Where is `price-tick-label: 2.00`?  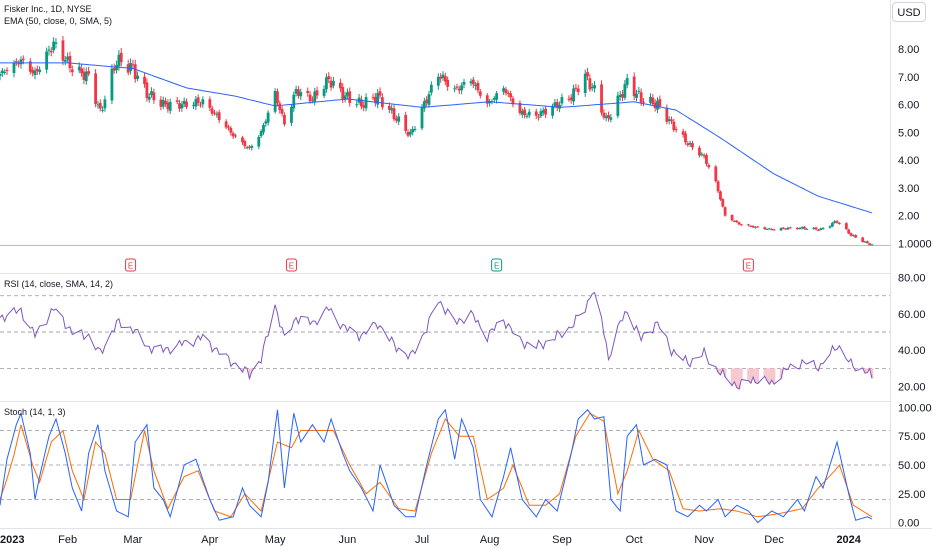
price-tick-label: 2.00 is located at coordinates (908, 217).